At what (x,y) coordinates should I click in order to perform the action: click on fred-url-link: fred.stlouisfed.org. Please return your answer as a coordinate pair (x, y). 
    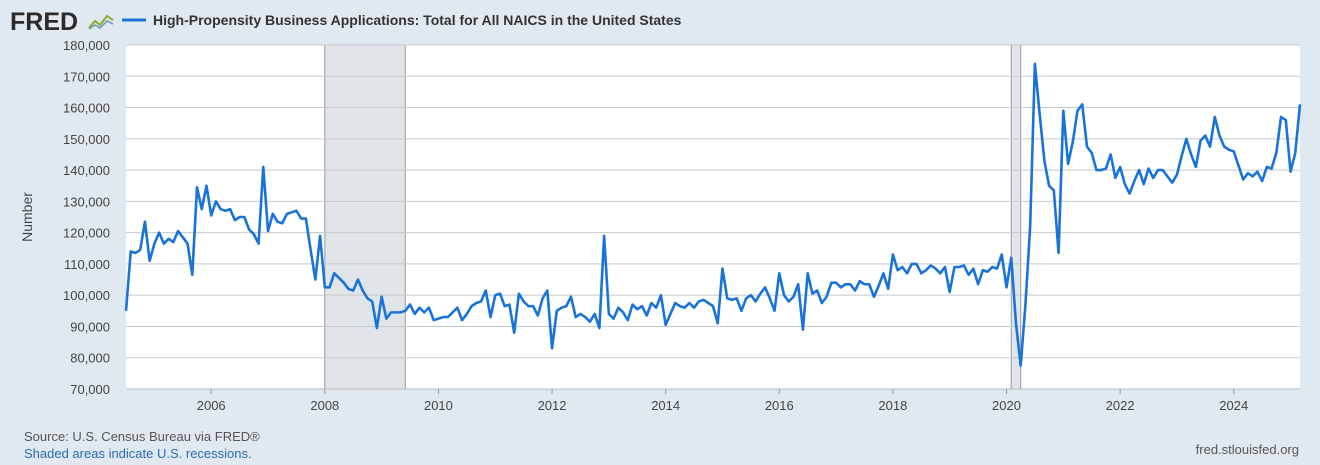
    Looking at the image, I should click on (1247, 449).